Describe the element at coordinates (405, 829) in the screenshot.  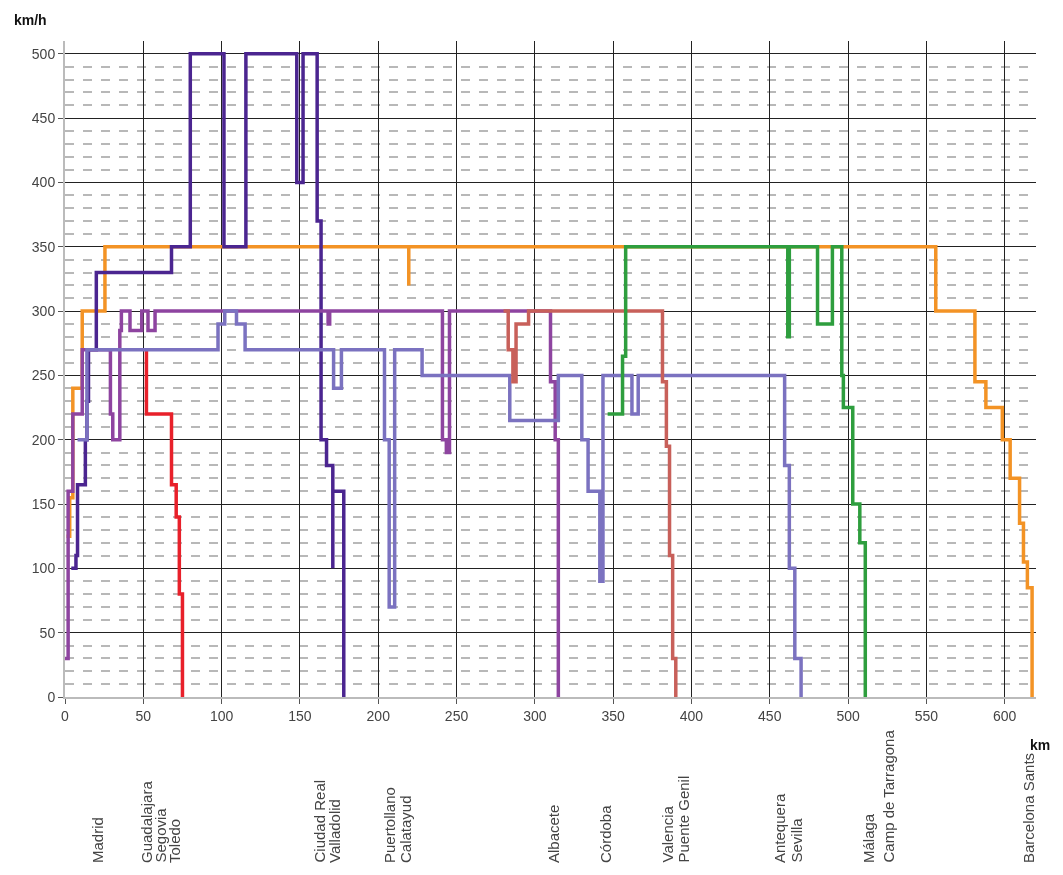
I see `text: Calatayud` at that location.